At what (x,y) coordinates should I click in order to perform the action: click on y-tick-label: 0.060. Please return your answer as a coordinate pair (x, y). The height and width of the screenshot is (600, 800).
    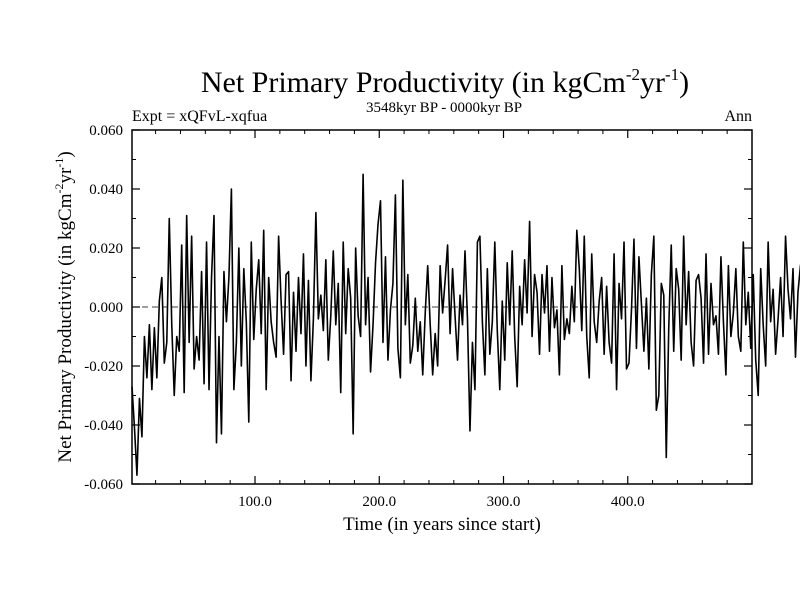
    Looking at the image, I should click on (106, 131).